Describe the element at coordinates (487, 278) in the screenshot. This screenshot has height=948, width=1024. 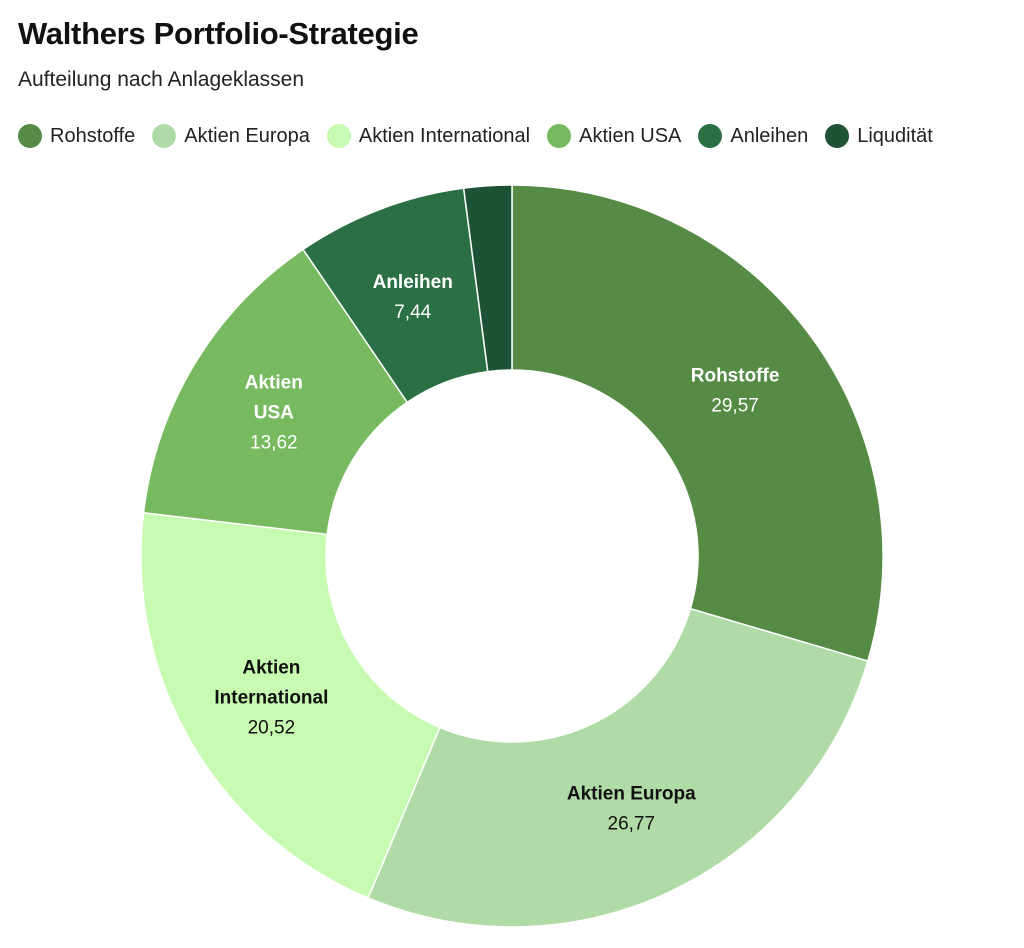
I see `slice-liqudität` at that location.